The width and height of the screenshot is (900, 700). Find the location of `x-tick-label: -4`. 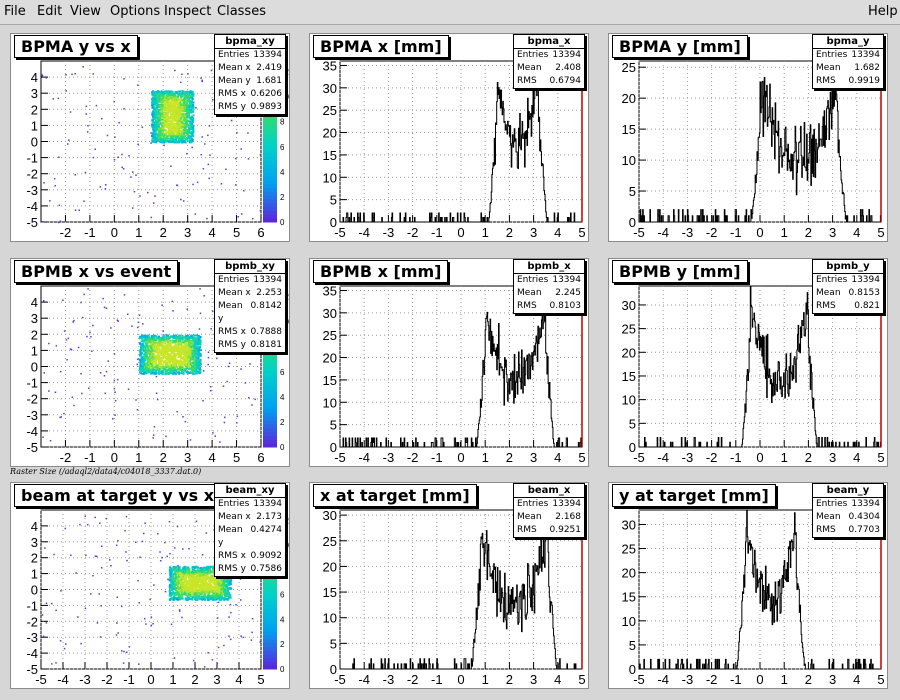

x-tick-label: -4 is located at coordinates (663, 232).